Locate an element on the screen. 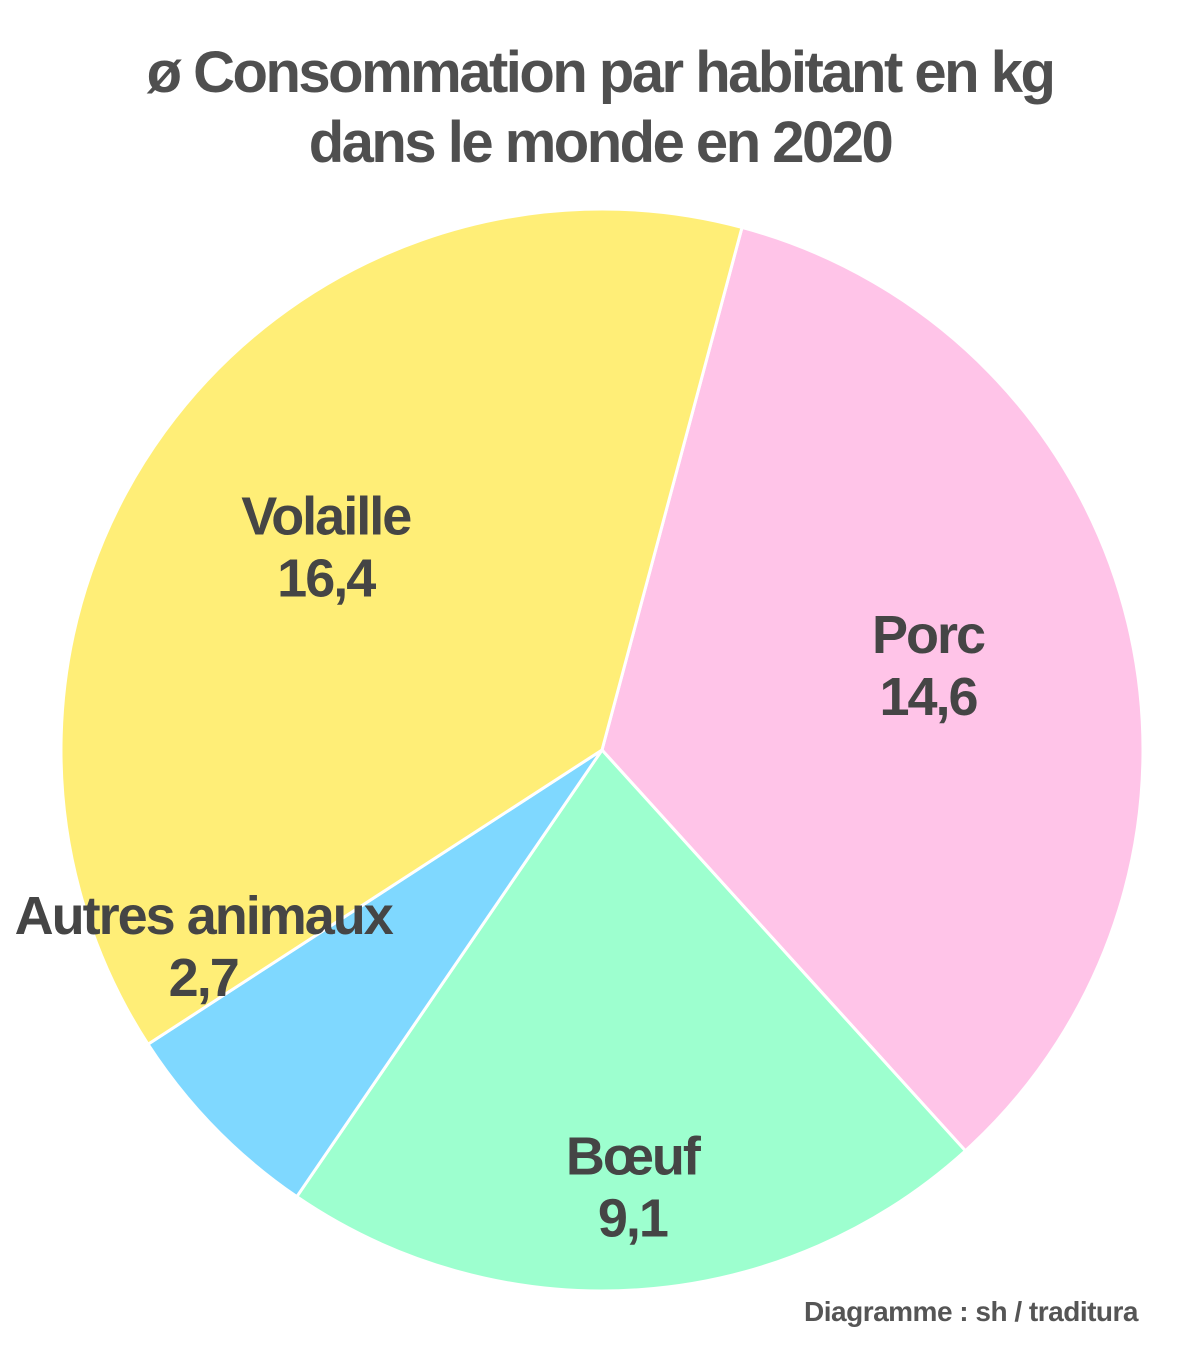 The width and height of the screenshot is (1200, 1371). pie-slice-autres-animaux is located at coordinates (375, 973).